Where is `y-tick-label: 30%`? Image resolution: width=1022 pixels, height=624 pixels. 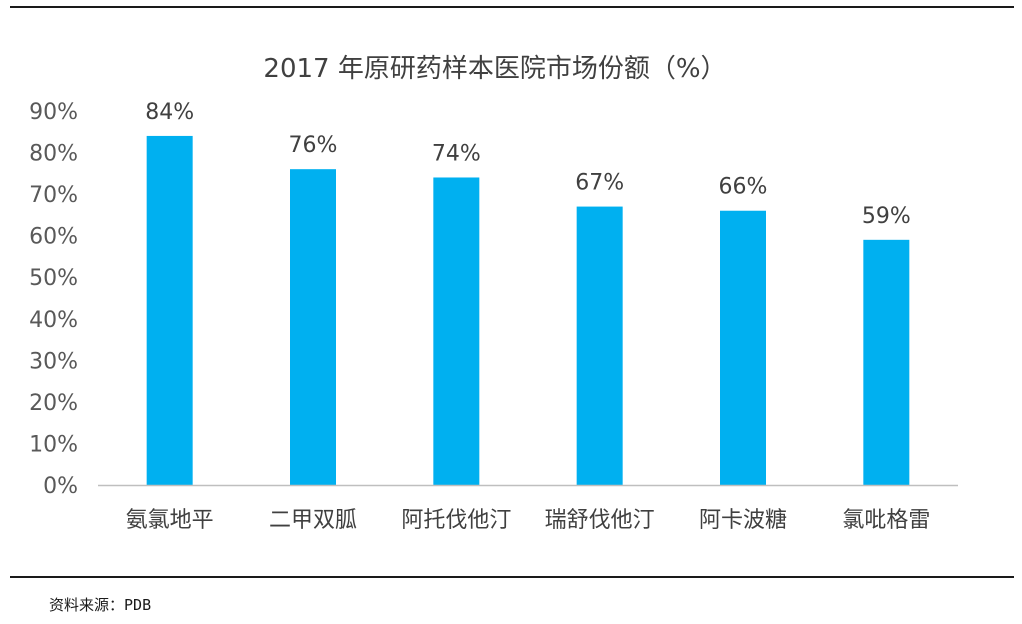
y-tick-label: 30% is located at coordinates (53, 361).